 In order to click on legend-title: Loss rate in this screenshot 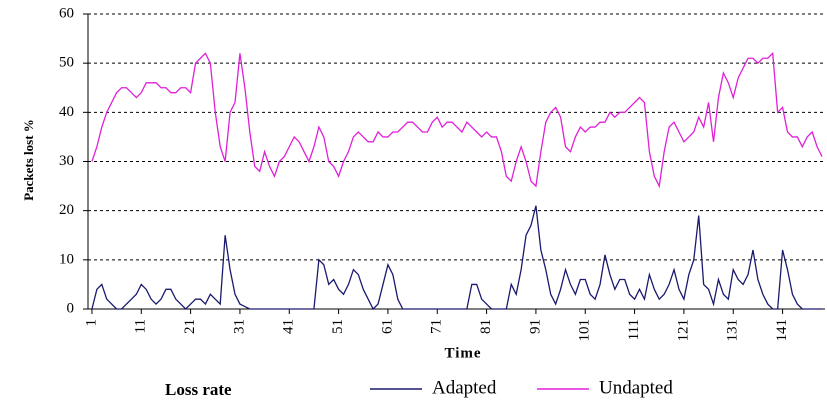, I will do `click(198, 389)`.